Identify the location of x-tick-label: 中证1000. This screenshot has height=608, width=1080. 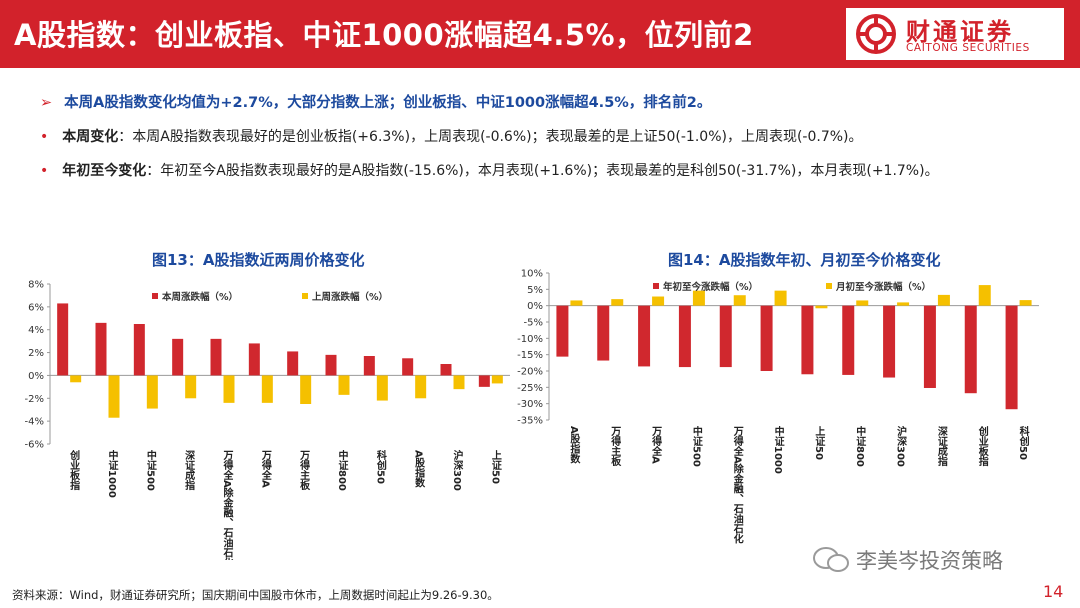
(778, 449).